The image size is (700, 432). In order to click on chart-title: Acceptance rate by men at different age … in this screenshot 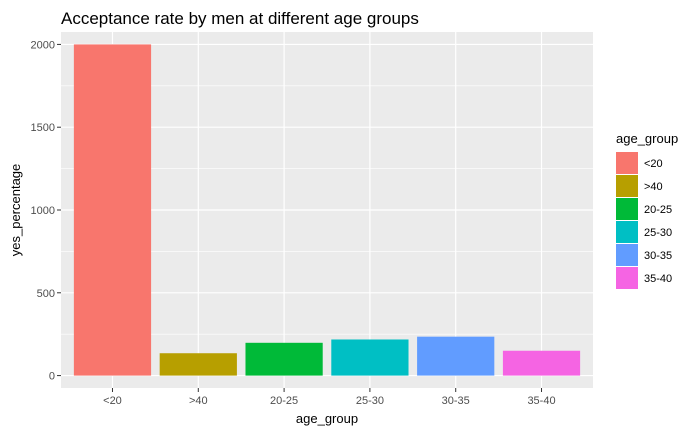, I will do `click(240, 18)`.